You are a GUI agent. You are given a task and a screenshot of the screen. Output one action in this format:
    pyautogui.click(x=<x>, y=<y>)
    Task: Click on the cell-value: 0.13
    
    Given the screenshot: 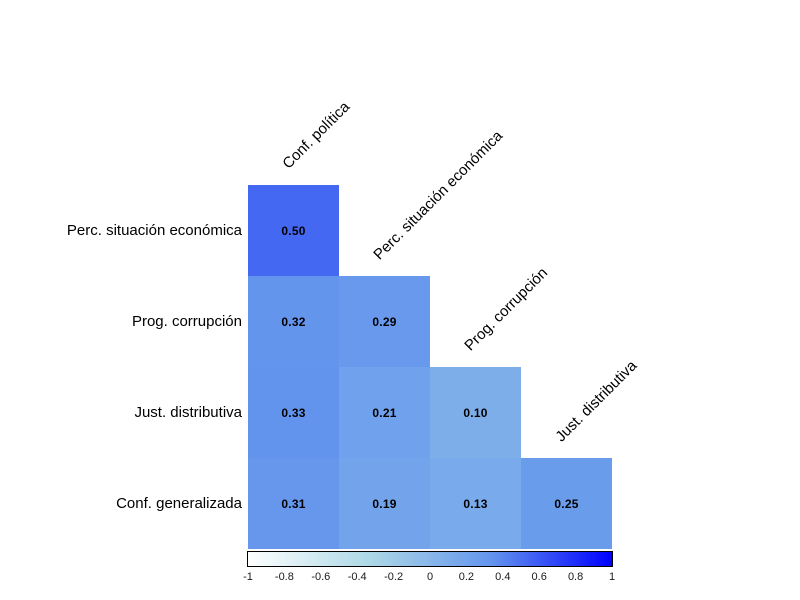 What is the action you would take?
    pyautogui.click(x=475, y=503)
    